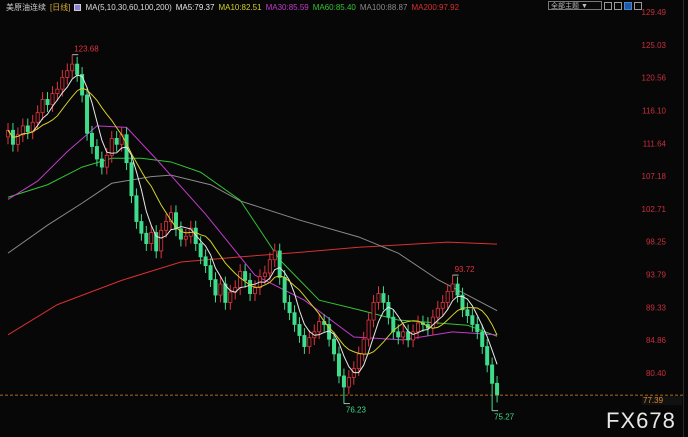 Image resolution: width=688 pixels, height=437 pixels. What do you see at coordinates (656, 275) in the screenshot?
I see `y-tick-label: 93.79` at bounding box center [656, 275].